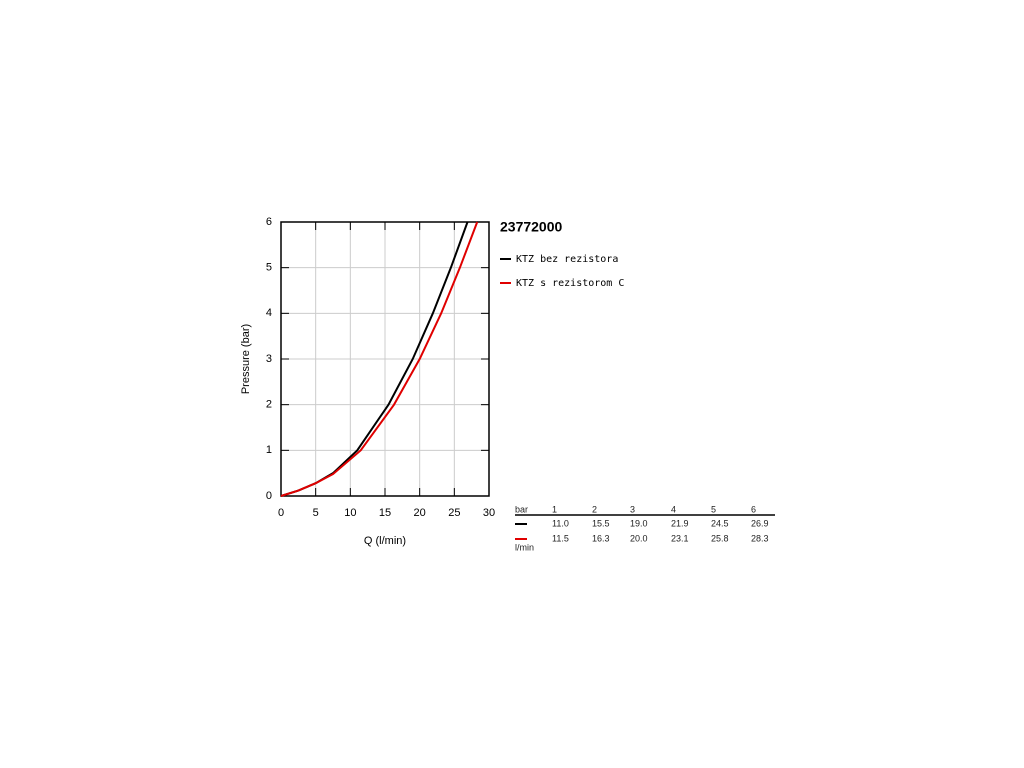  What do you see at coordinates (269, 268) in the screenshot?
I see `y-tick-label: 5` at bounding box center [269, 268].